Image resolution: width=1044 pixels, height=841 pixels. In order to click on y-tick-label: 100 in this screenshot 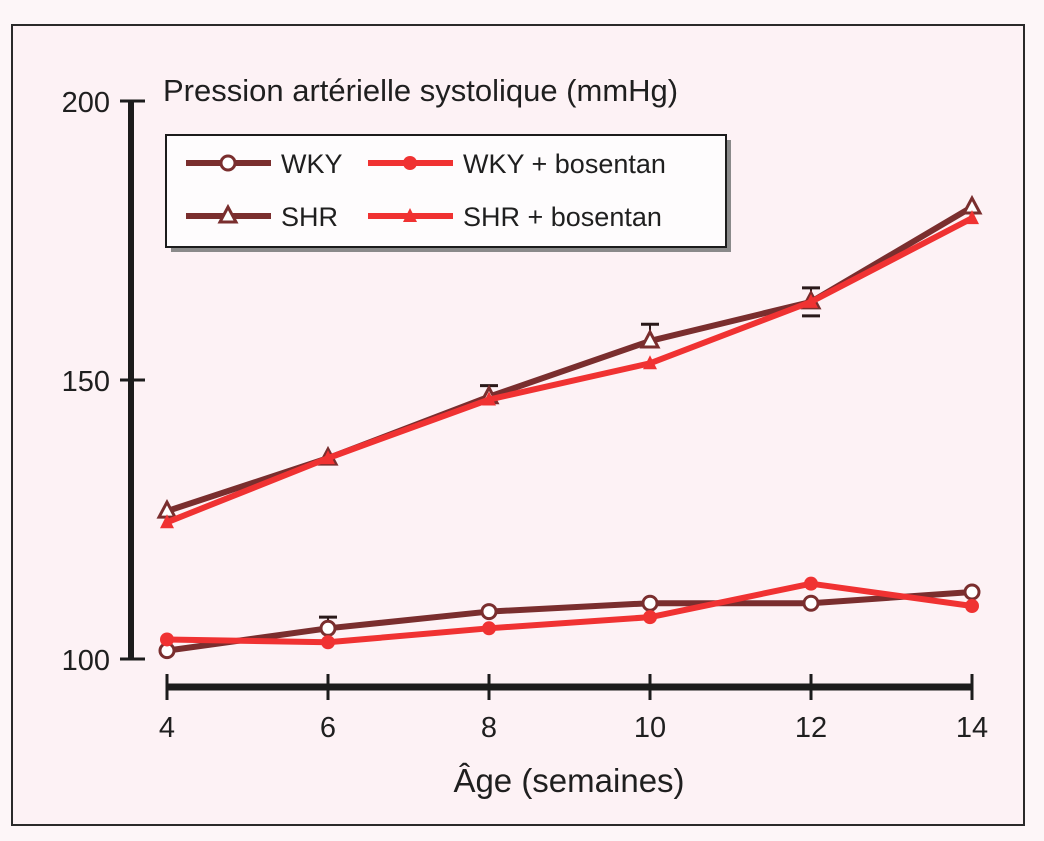, I will do `click(86, 661)`.